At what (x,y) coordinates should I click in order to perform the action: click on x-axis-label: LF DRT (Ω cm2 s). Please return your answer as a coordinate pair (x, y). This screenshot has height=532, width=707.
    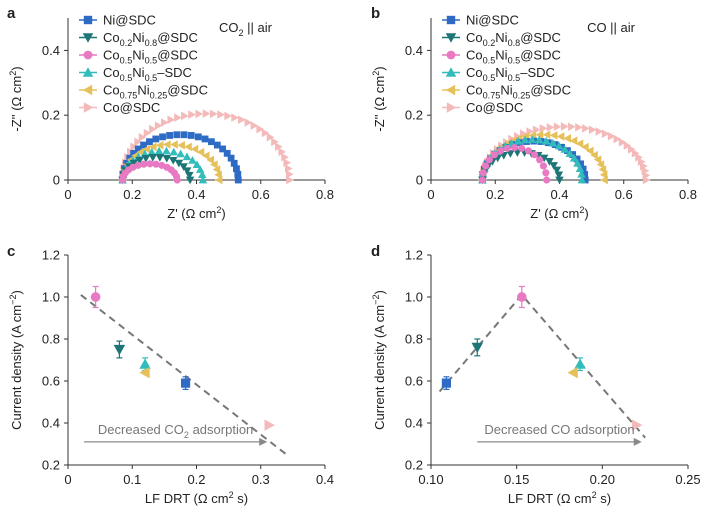
    Looking at the image, I should click on (196, 498).